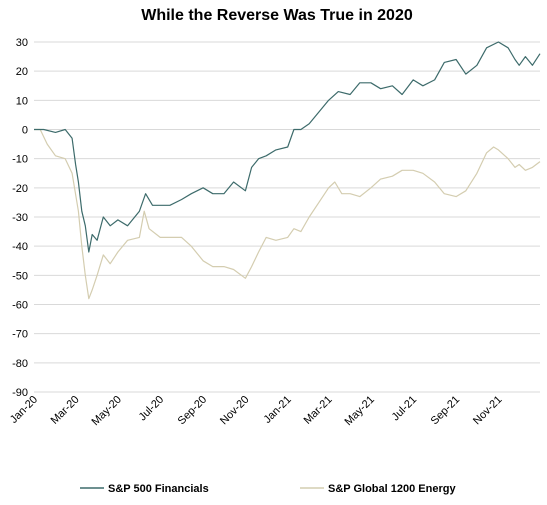 The height and width of the screenshot is (505, 547). I want to click on x-tick-label: Mar-20, so click(65, 410).